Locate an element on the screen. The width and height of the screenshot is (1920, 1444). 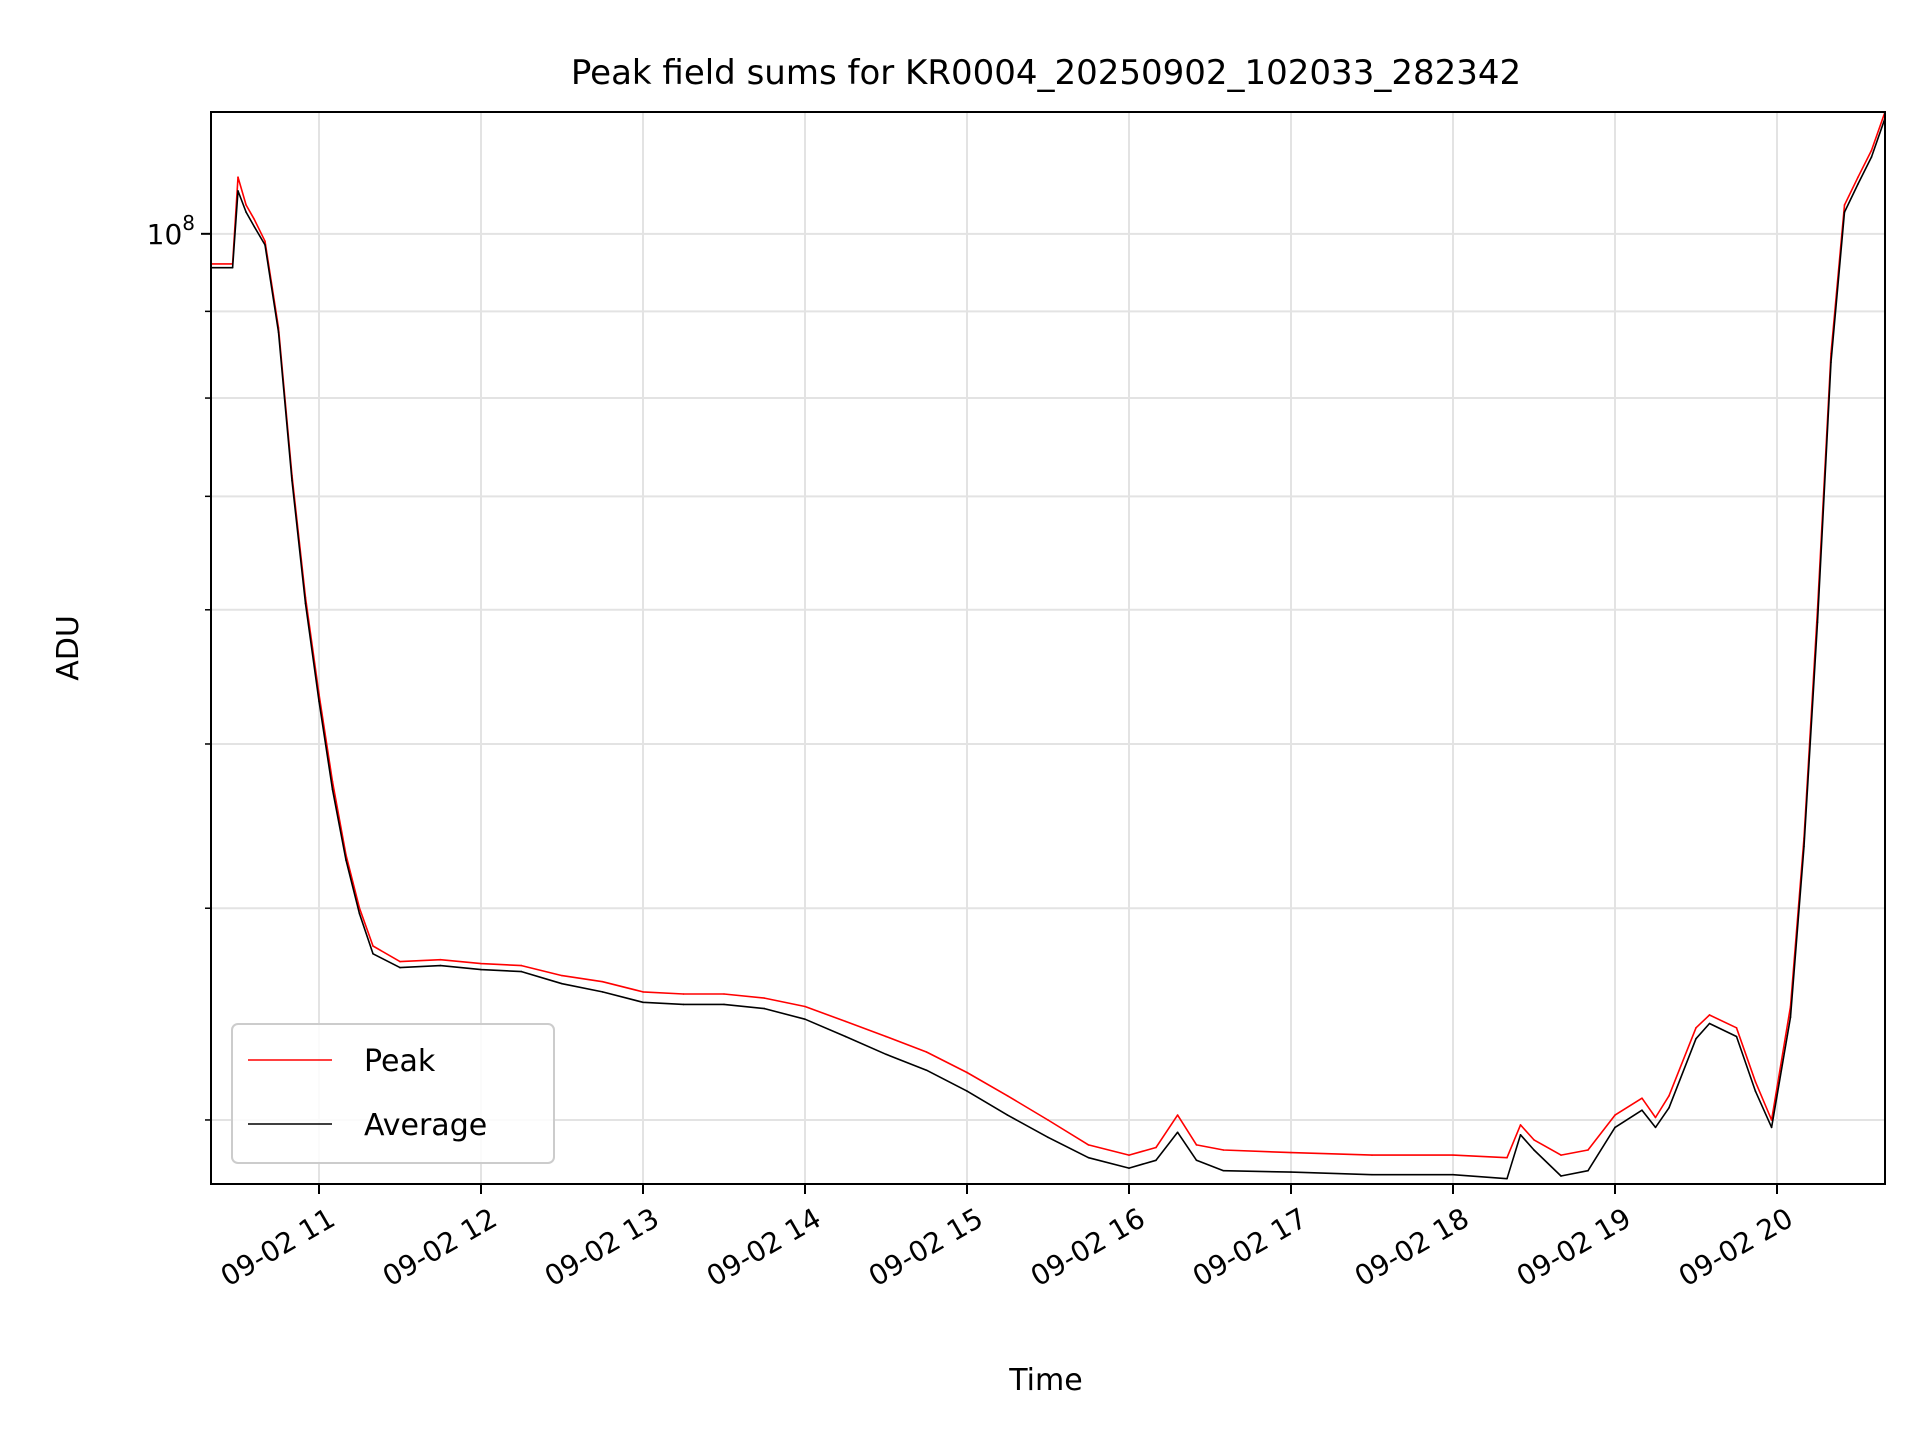
y-axis-label: ADU is located at coordinates (68, 648).